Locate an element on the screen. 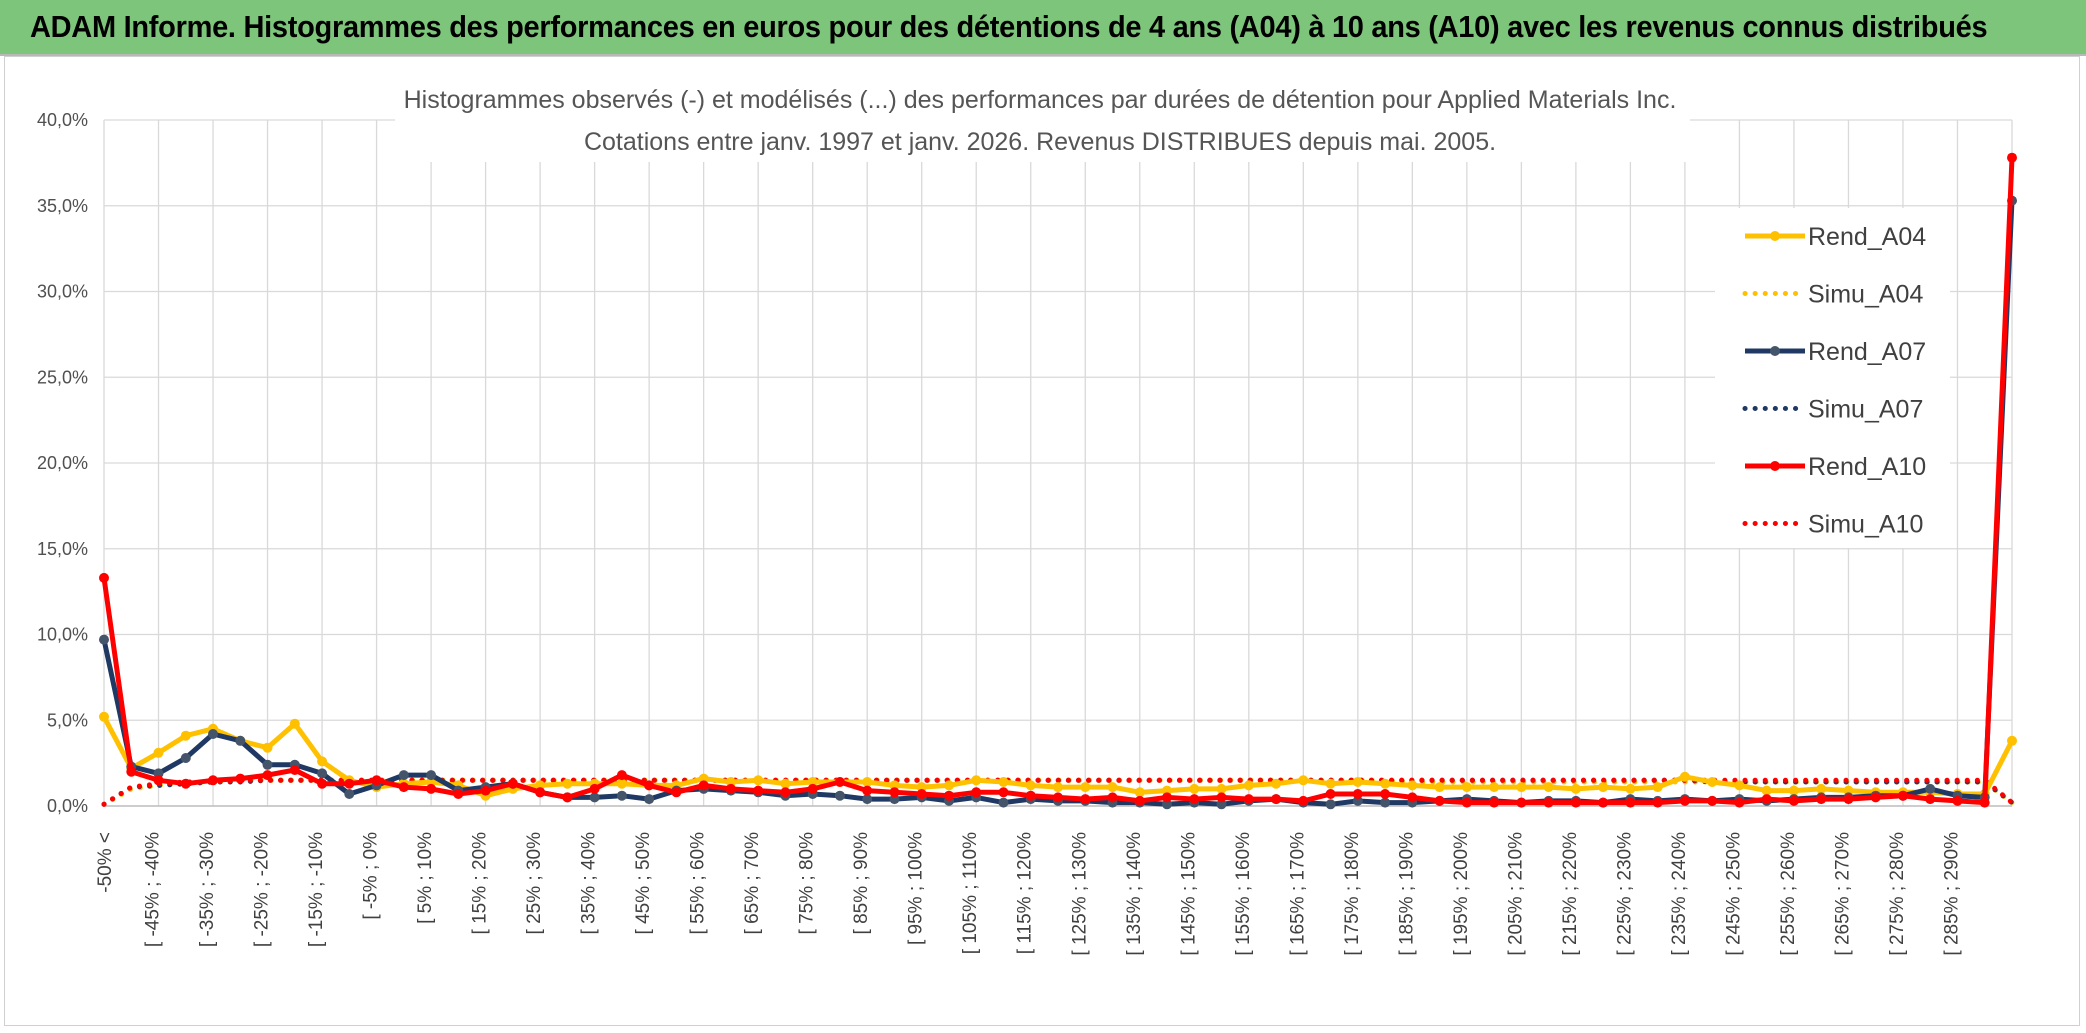 The width and height of the screenshot is (2086, 1033). x-tick-label: [ 95% ; 100% is located at coordinates (916, 888).